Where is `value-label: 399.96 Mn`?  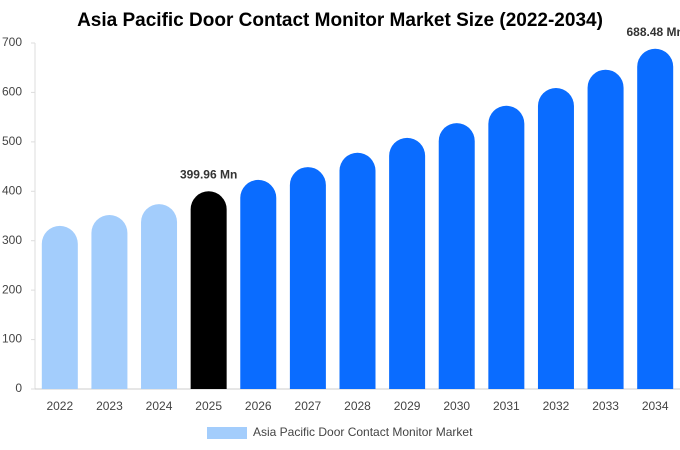
value-label: 399.96 Mn is located at coordinates (208, 174).